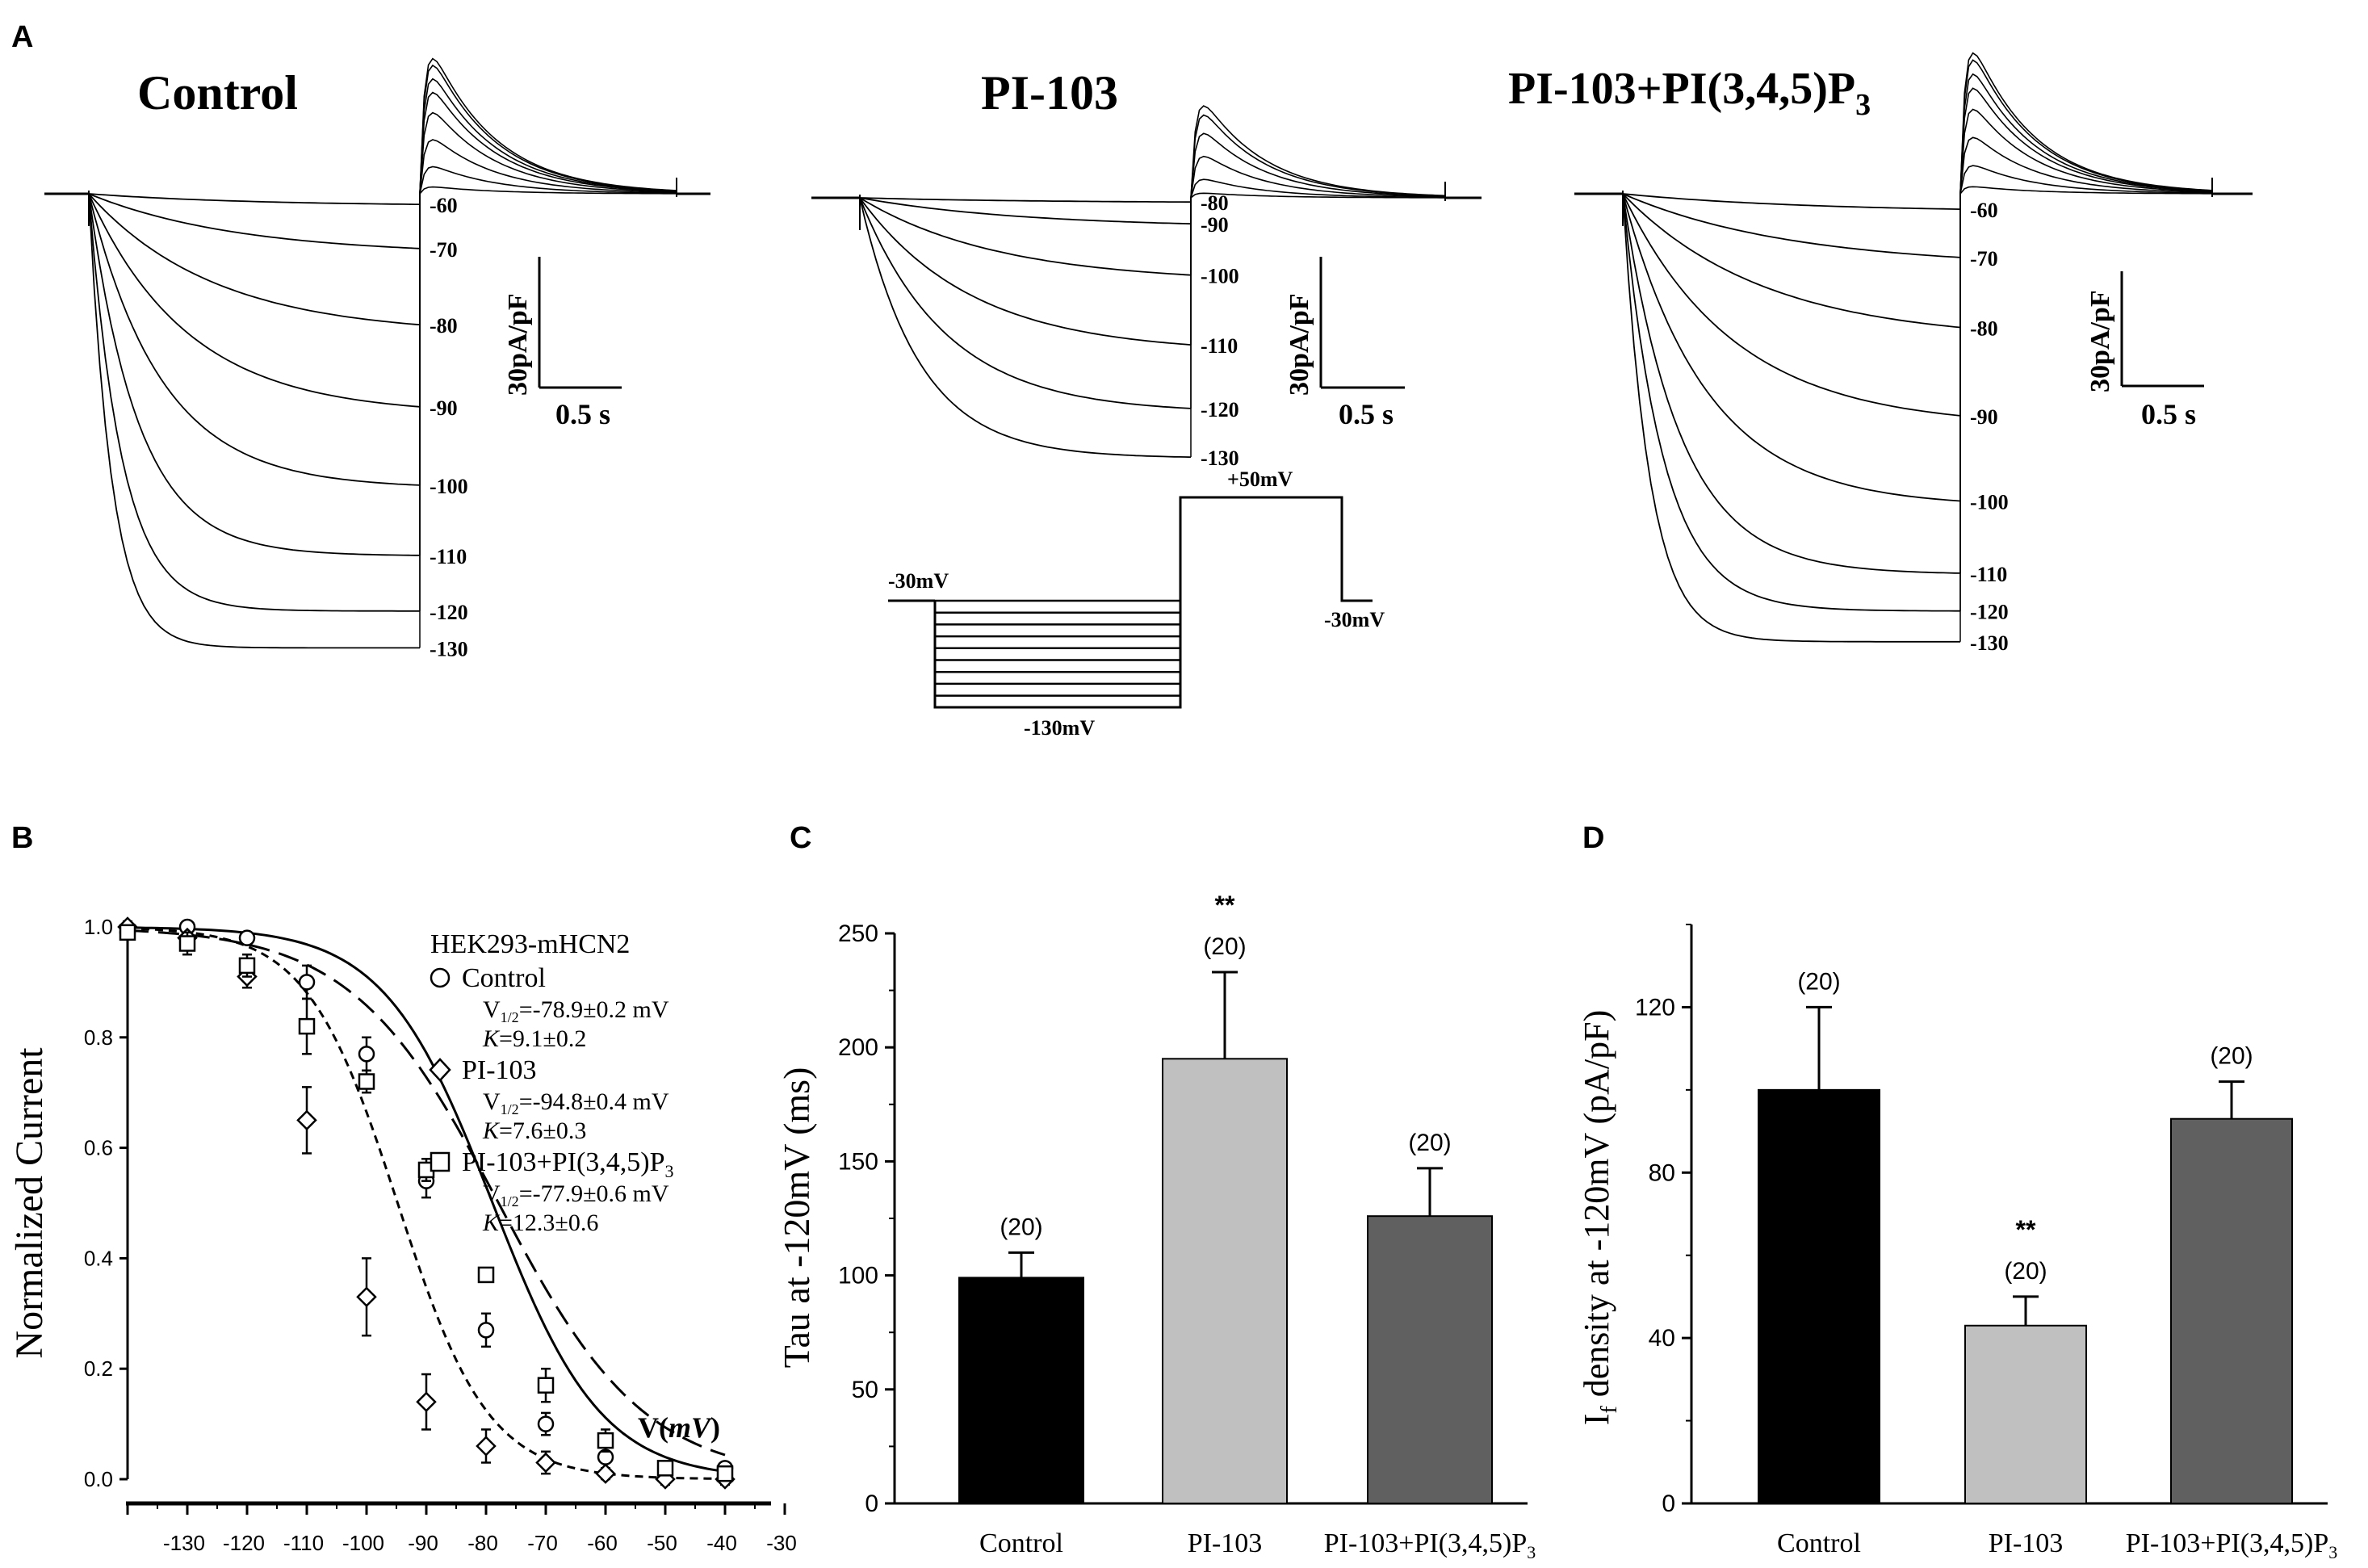 Image resolution: width=2368 pixels, height=1568 pixels. I want to click on x-tick-label: -80, so click(482, 1543).